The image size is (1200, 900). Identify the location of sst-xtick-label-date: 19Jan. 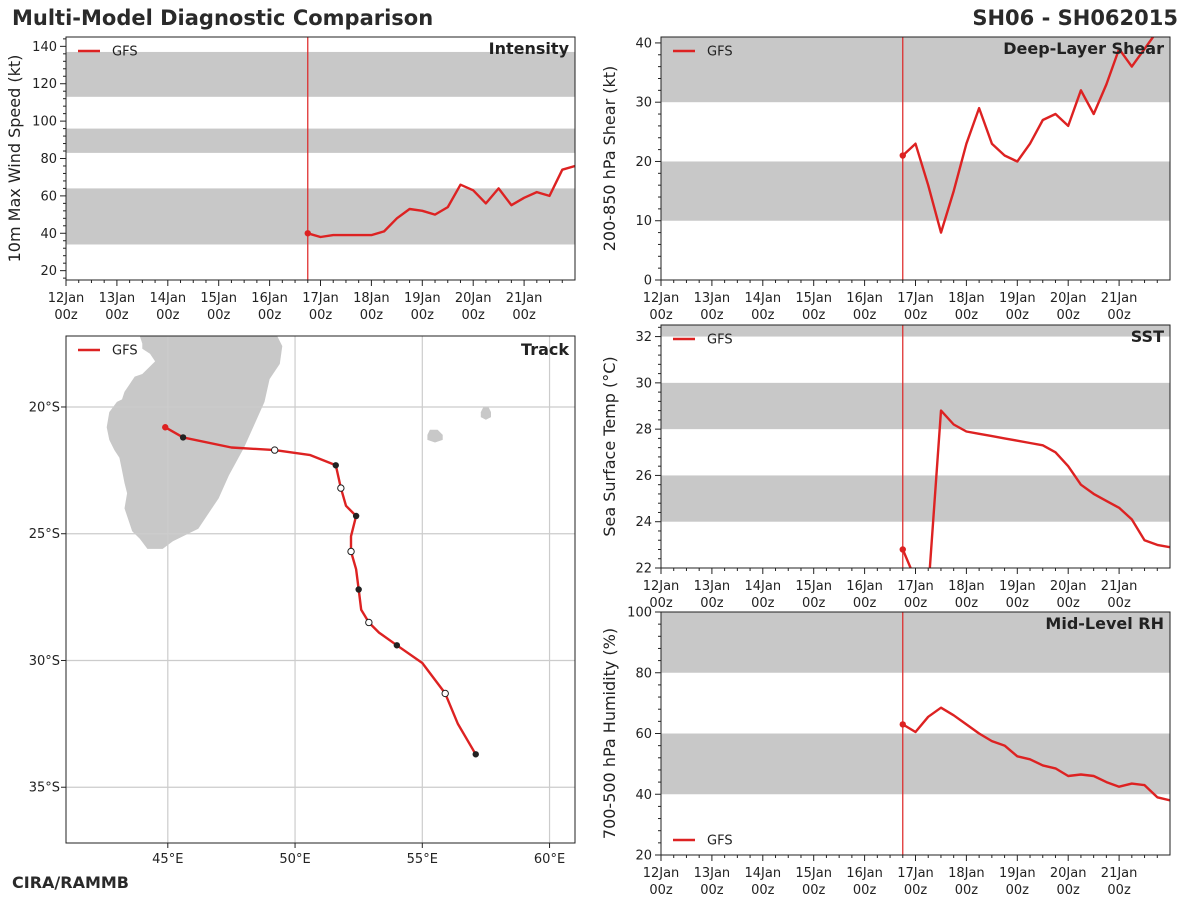
(1017, 586).